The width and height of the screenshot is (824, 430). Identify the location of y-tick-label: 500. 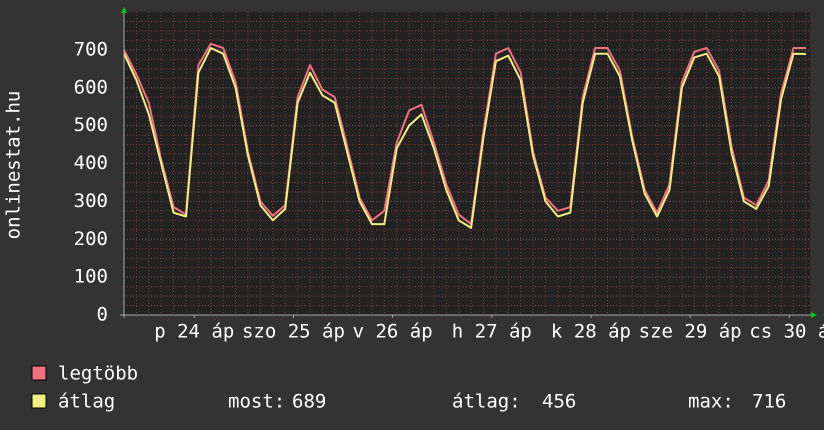
(91, 125).